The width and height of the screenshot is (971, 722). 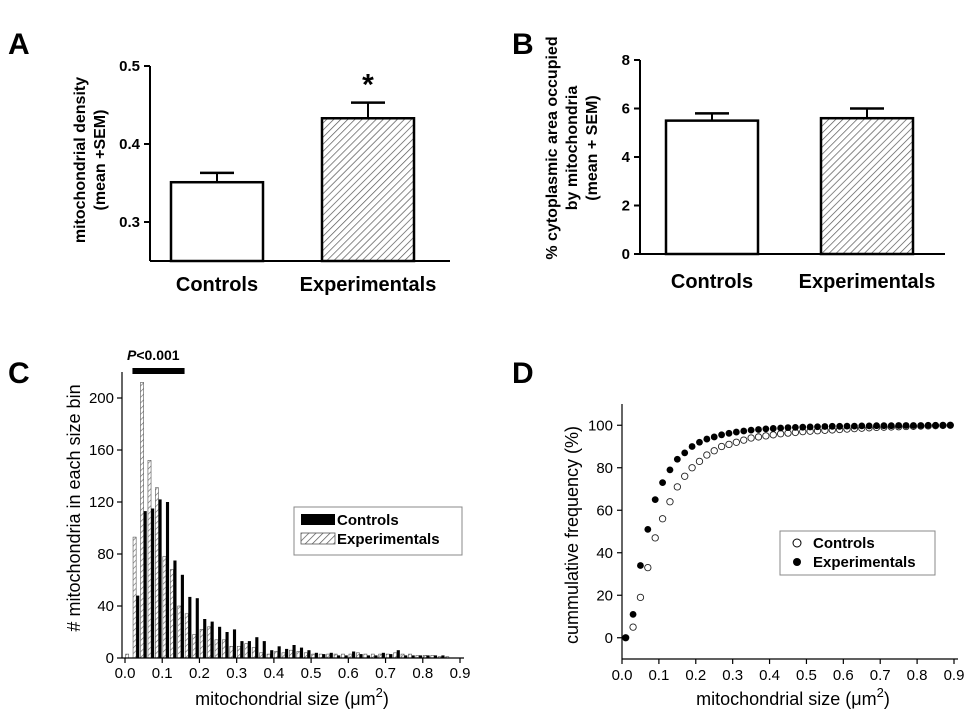 I want to click on panel-d-legend: Controls Experimentals, so click(x=857, y=553).